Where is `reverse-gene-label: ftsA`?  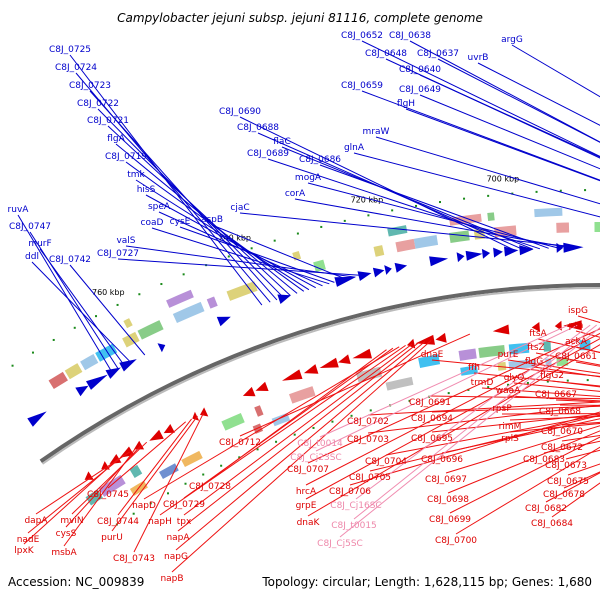
reverse-gene-label: ftsA is located at coordinates (538, 334).